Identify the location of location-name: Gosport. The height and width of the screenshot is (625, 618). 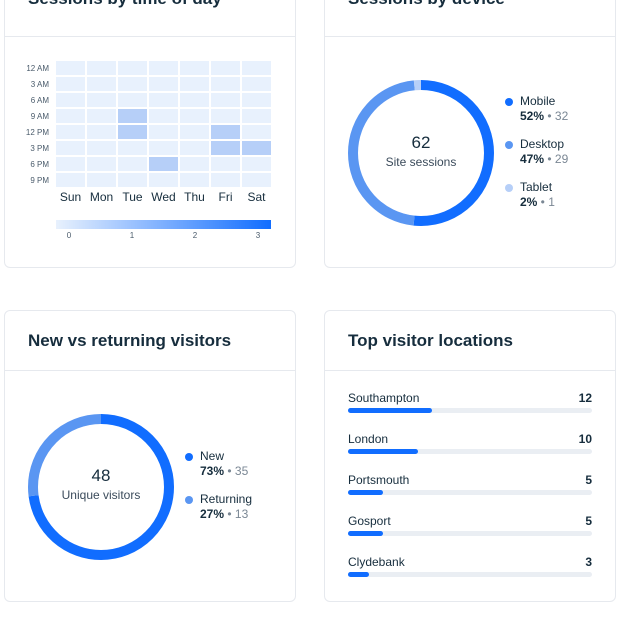
(369, 521).